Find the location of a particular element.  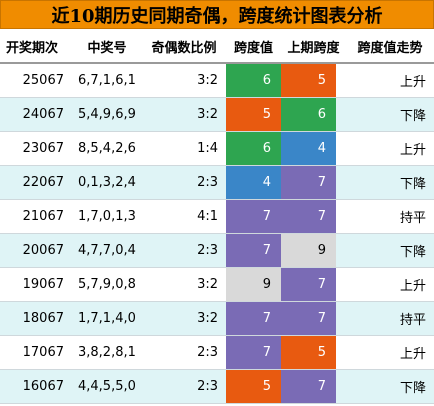

winning-numbers-cell: 4,4,5,5,0 is located at coordinates (107, 386).